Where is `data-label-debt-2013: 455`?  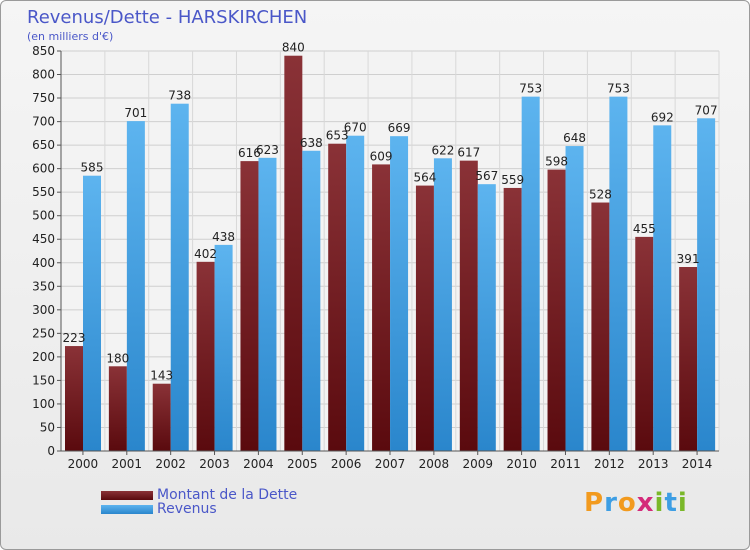 data-label-debt-2013: 455 is located at coordinates (644, 229).